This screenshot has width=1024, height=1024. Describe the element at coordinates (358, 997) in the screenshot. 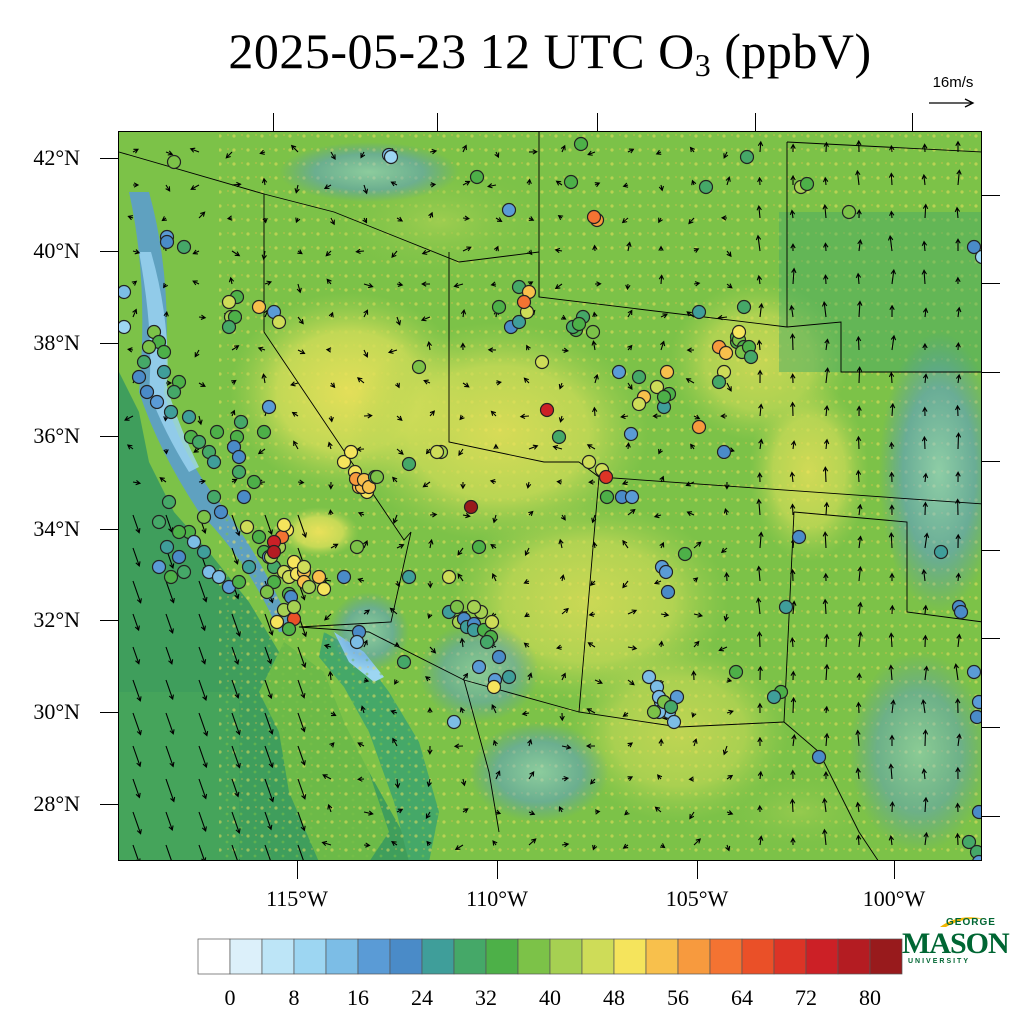

I see `colorbar-label: 16` at that location.